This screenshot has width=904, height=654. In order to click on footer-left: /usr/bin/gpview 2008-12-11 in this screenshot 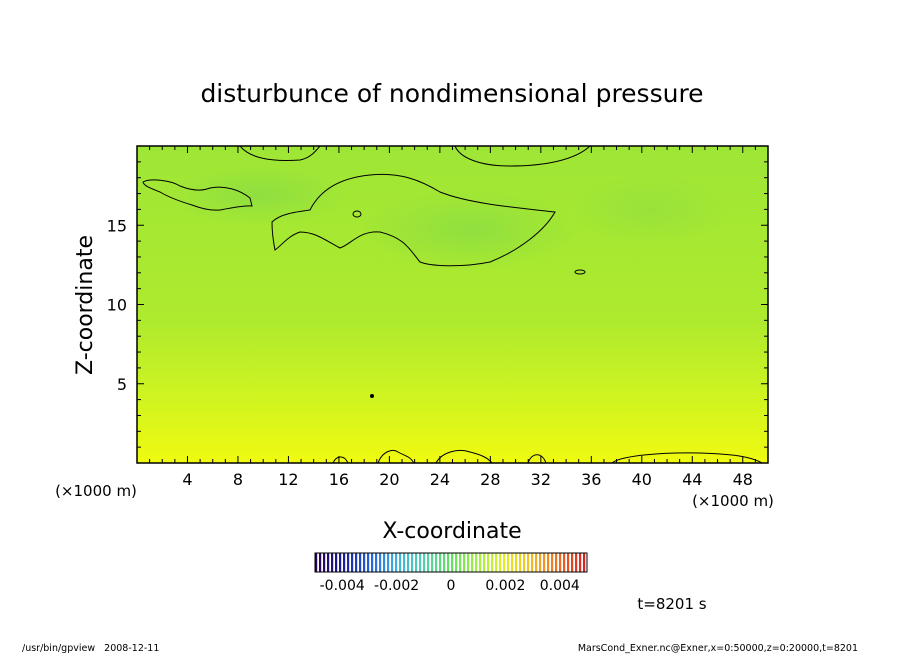, I will do `click(90, 648)`.